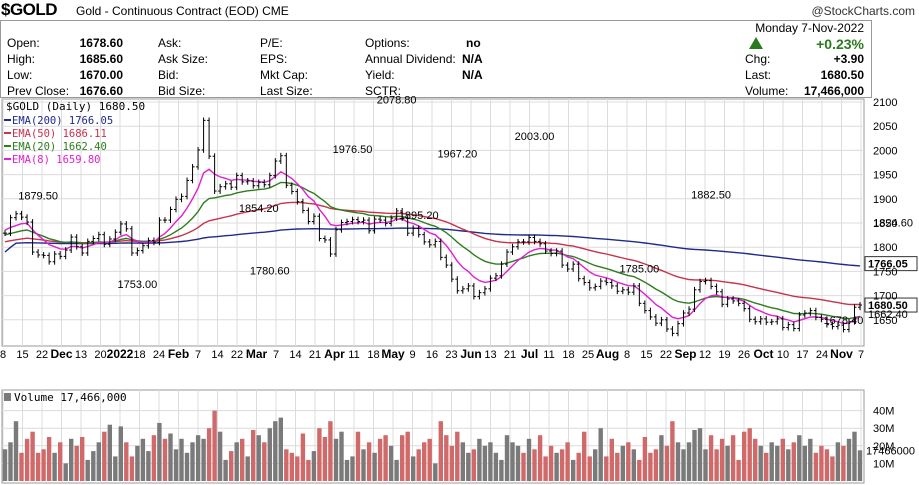  What do you see at coordinates (783, 355) in the screenshot?
I see `date-tick-label: 10` at bounding box center [783, 355].